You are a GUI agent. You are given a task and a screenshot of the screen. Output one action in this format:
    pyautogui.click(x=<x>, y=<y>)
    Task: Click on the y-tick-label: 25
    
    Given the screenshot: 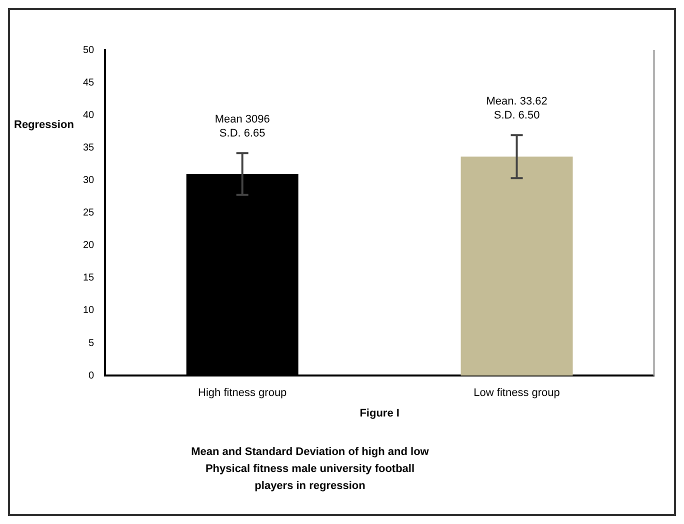 What is the action you would take?
    pyautogui.click(x=89, y=213)
    